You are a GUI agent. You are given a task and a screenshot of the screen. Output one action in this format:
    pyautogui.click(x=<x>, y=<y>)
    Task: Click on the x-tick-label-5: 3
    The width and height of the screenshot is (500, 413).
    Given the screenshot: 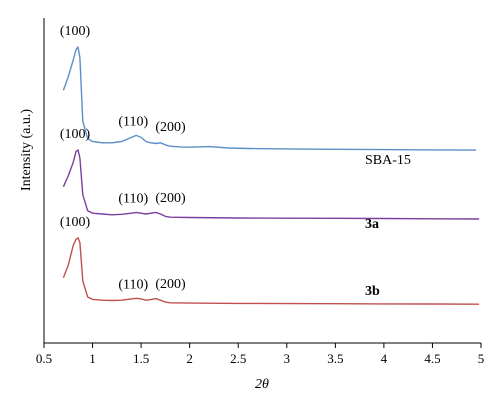 What is the action you would take?
    pyautogui.click(x=287, y=358)
    